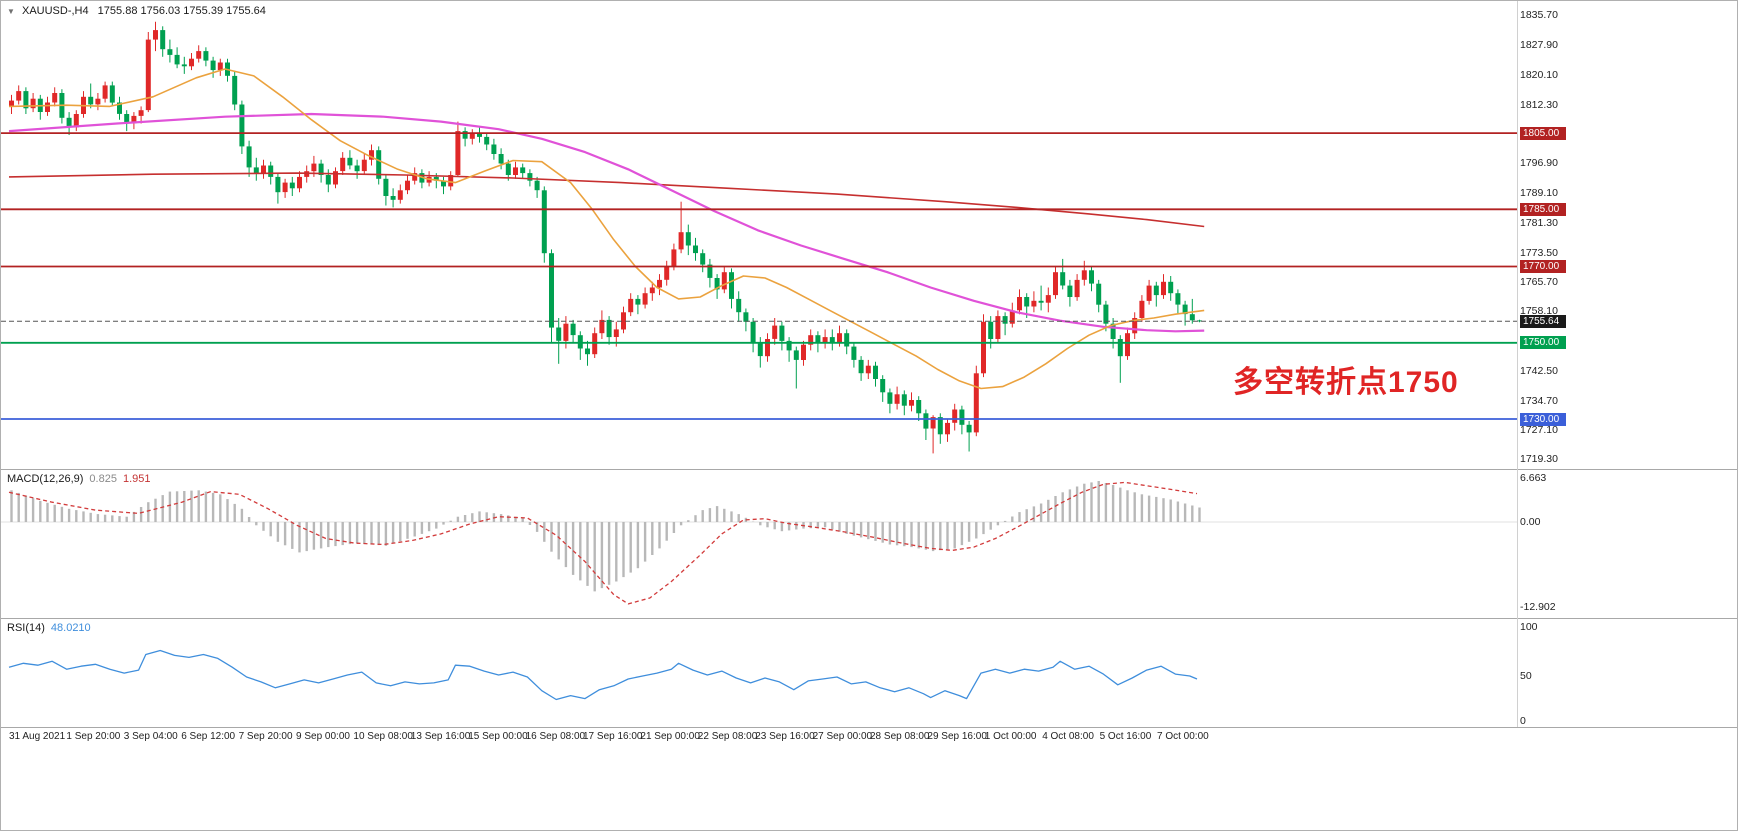 The width and height of the screenshot is (1738, 831). I want to click on price-axis-label: 1789.10, so click(1539, 193).